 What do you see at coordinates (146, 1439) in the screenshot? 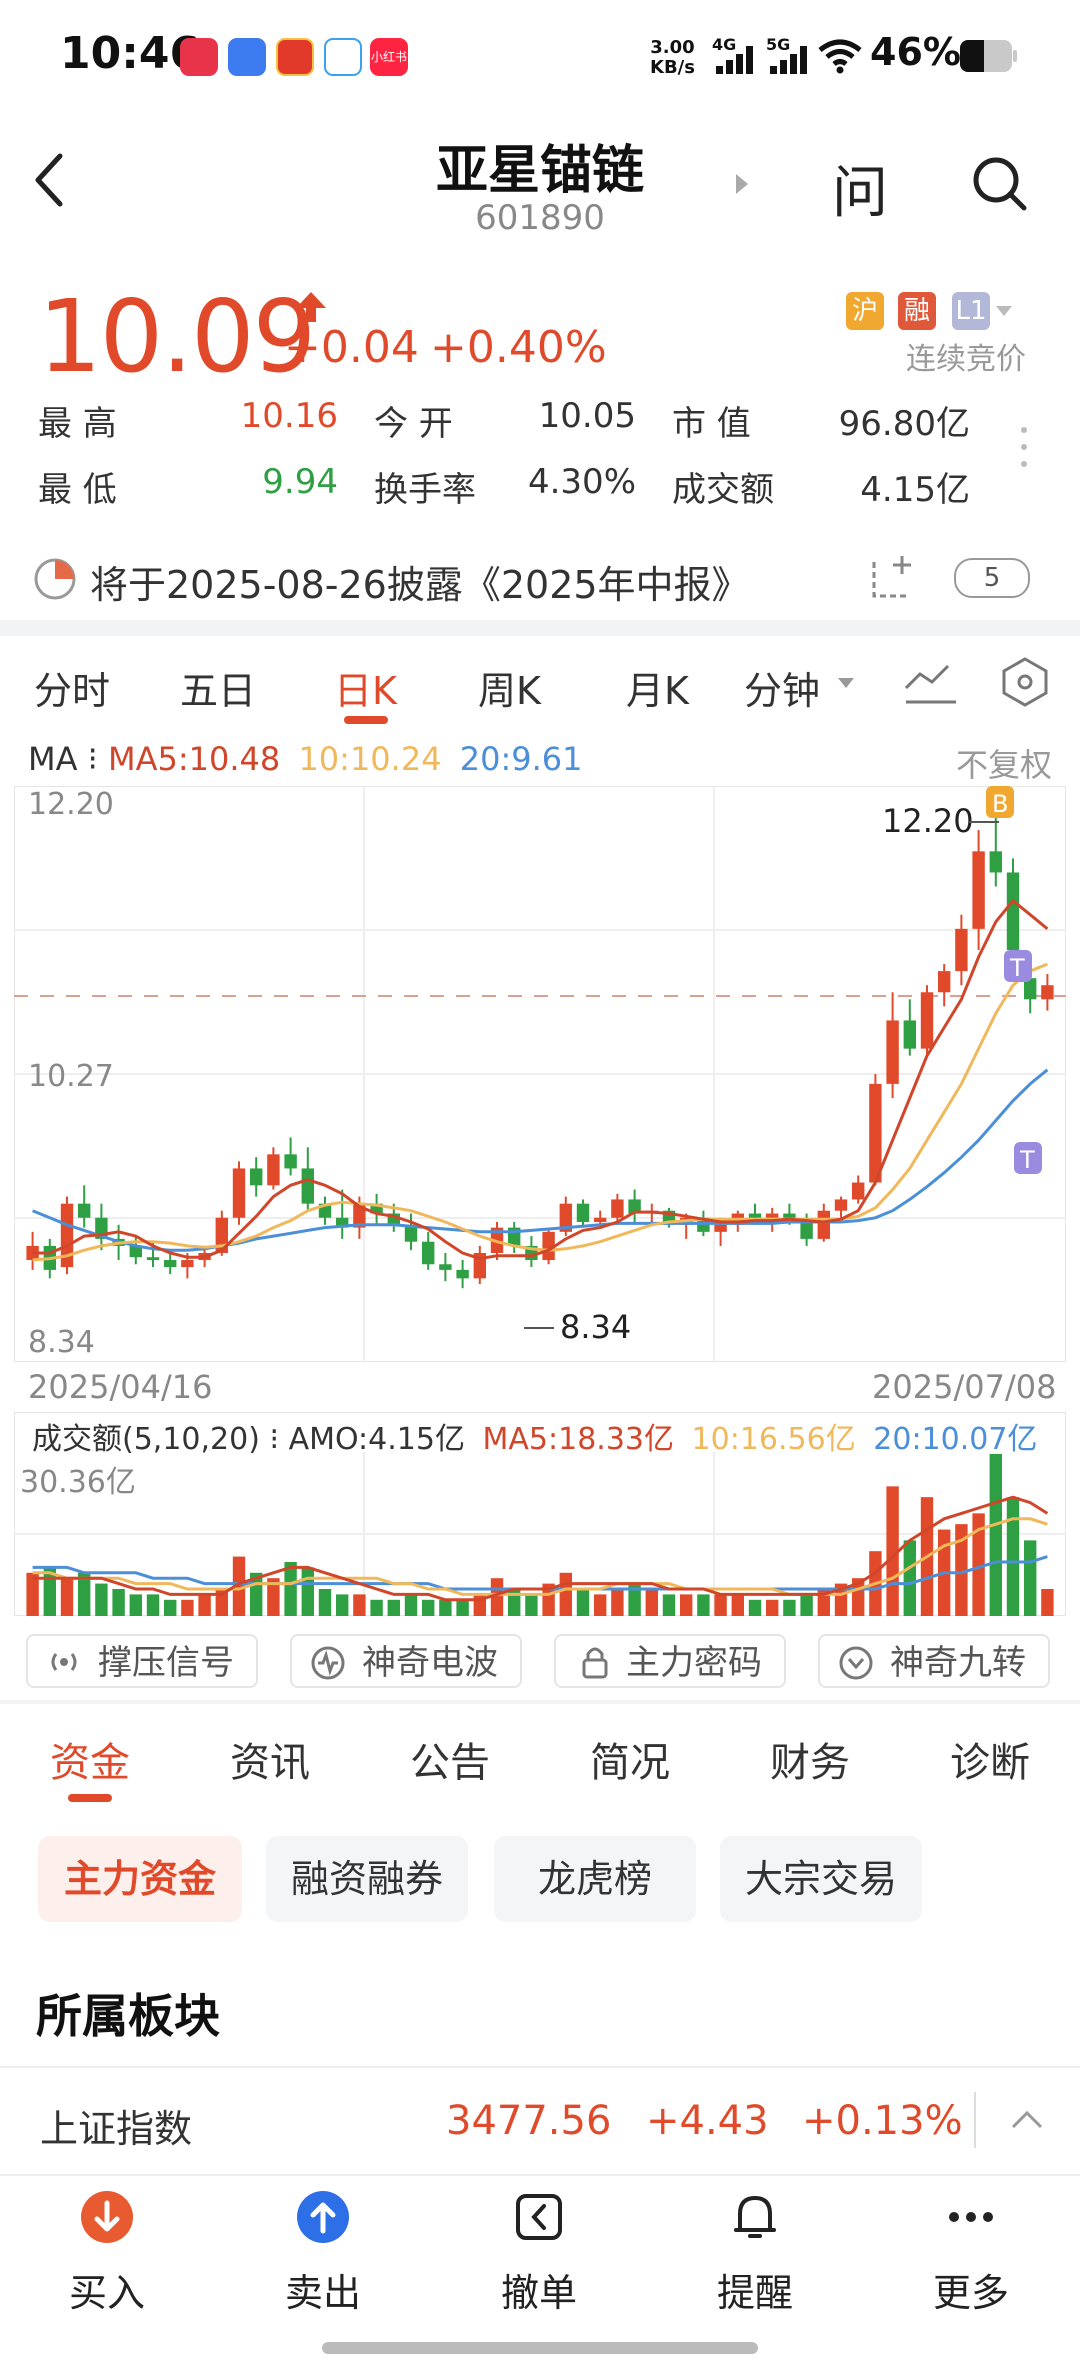
I see `volume-legend-label: 成交额(5,10,20)` at bounding box center [146, 1439].